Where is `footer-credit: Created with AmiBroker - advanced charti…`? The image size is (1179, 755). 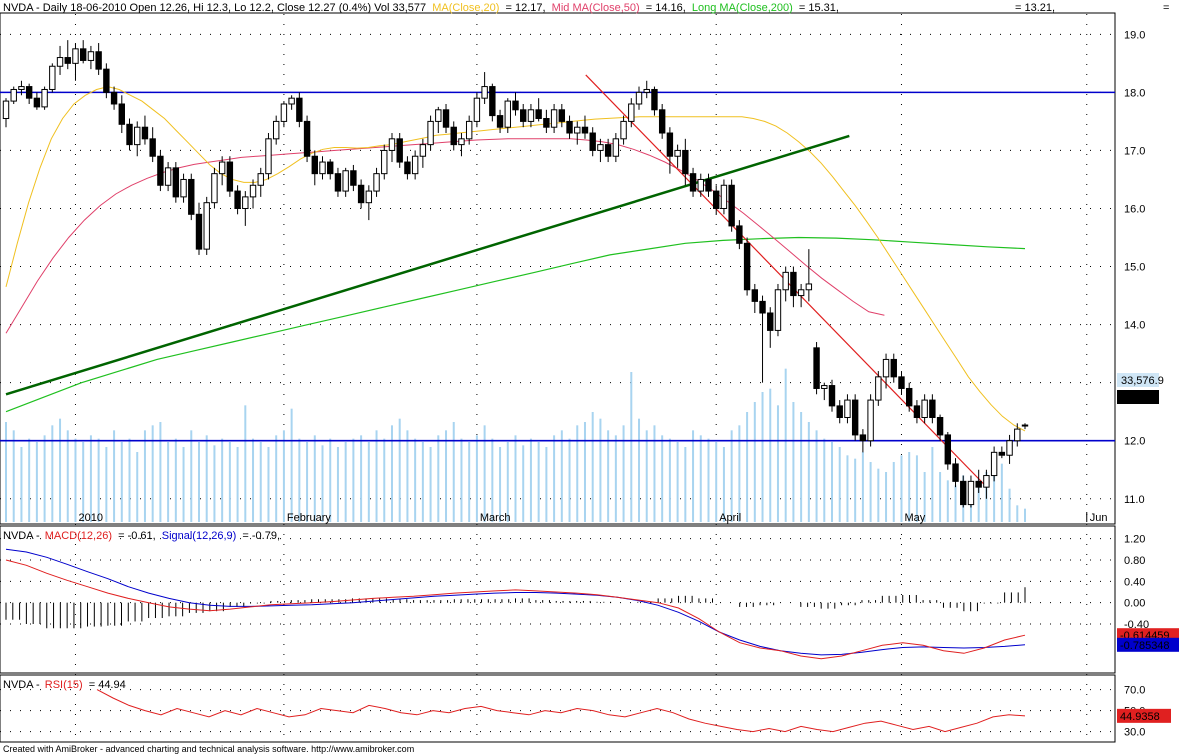 footer-credit: Created with AmiBroker - advanced charti… is located at coordinates (208, 749).